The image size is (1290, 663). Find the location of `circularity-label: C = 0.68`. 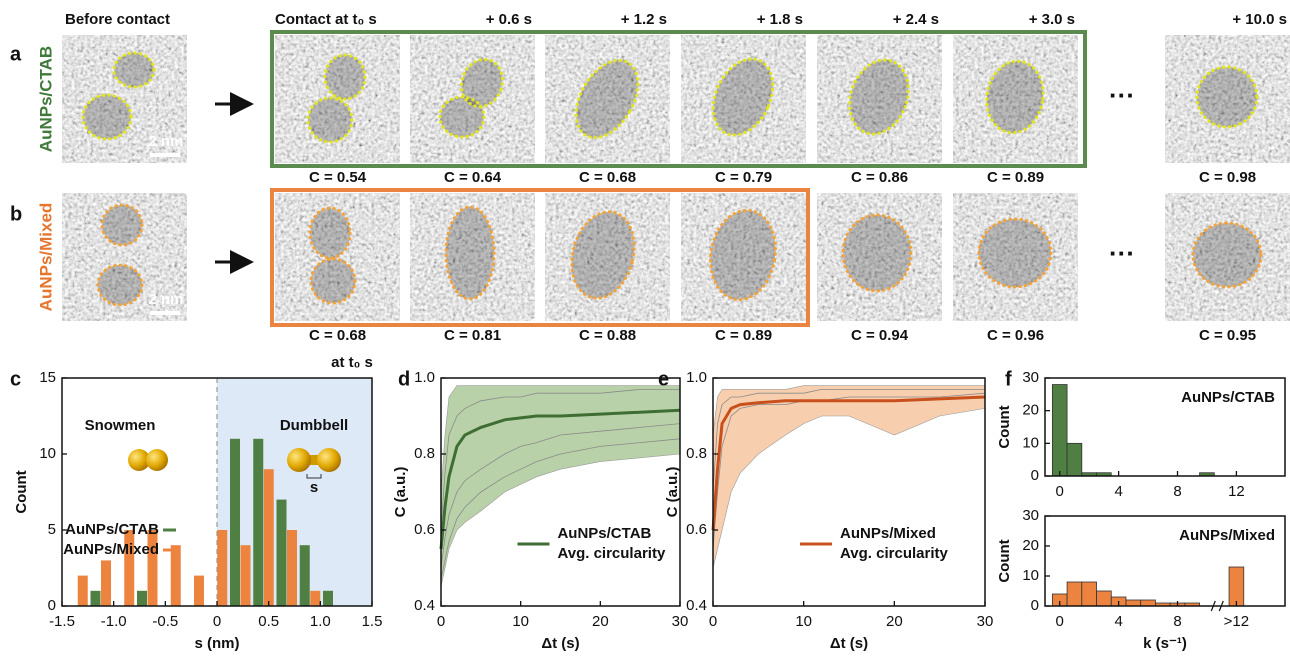

circularity-label: C = 0.68 is located at coordinates (607, 177).